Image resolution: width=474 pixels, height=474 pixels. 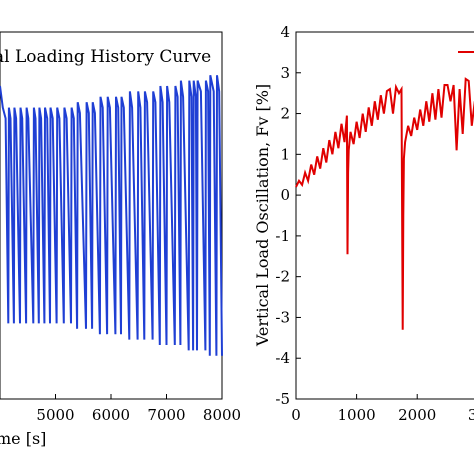 What do you see at coordinates (55, 415) in the screenshot?
I see `left-x-tick-label: 5000` at bounding box center [55, 415].